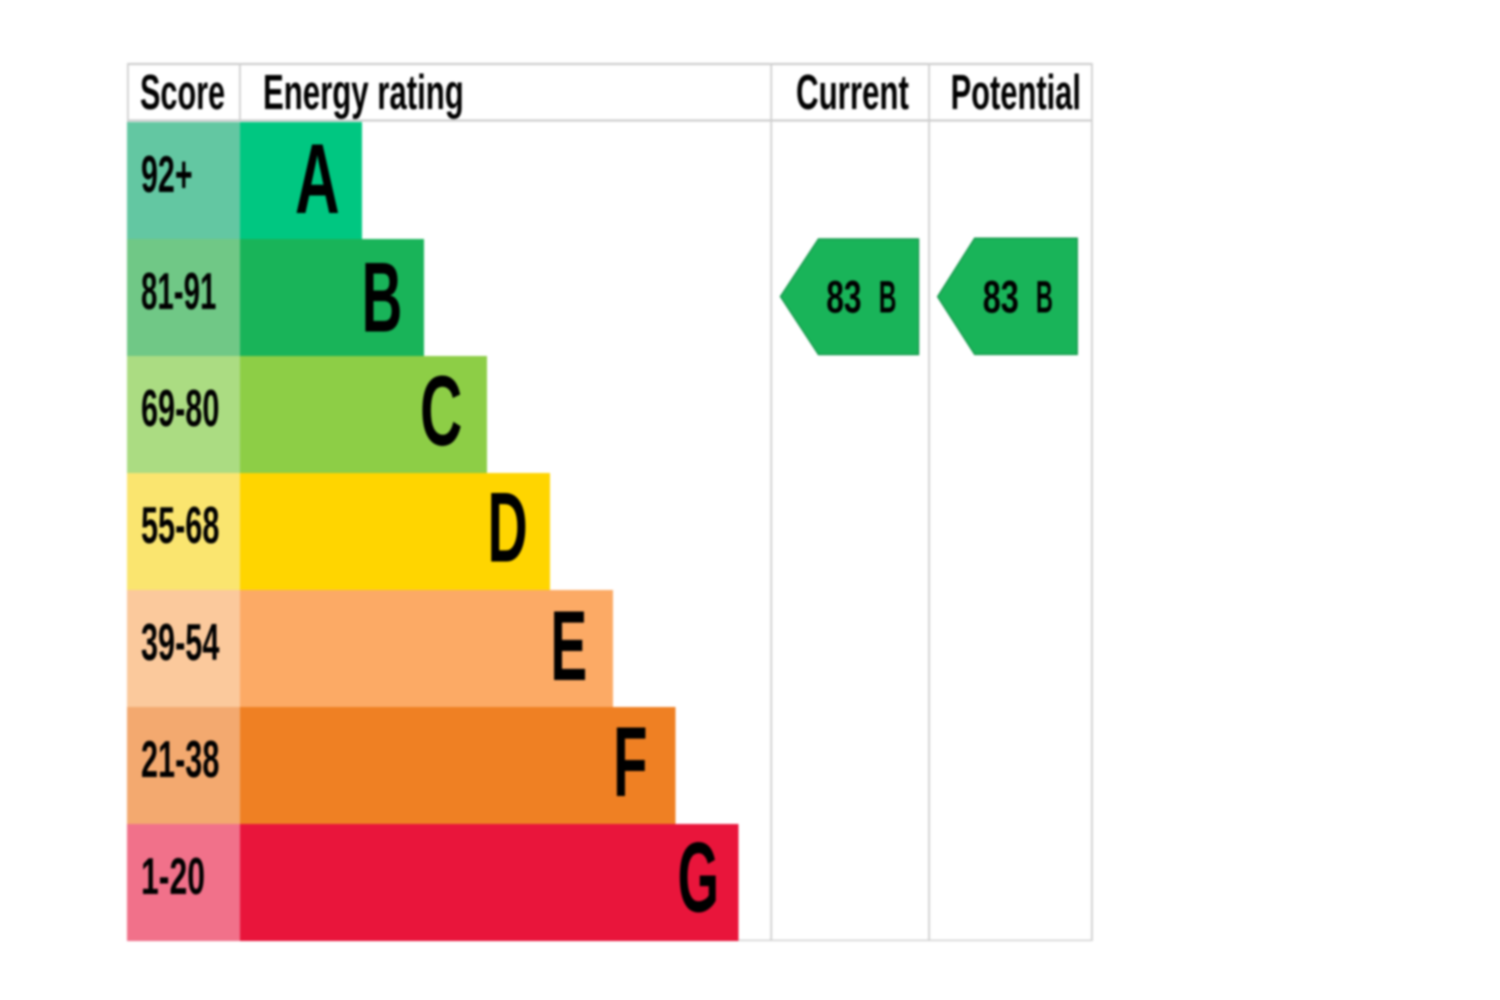 The height and width of the screenshot is (1000, 1500). Describe the element at coordinates (508, 528) in the screenshot. I see `svg-text: D` at that location.